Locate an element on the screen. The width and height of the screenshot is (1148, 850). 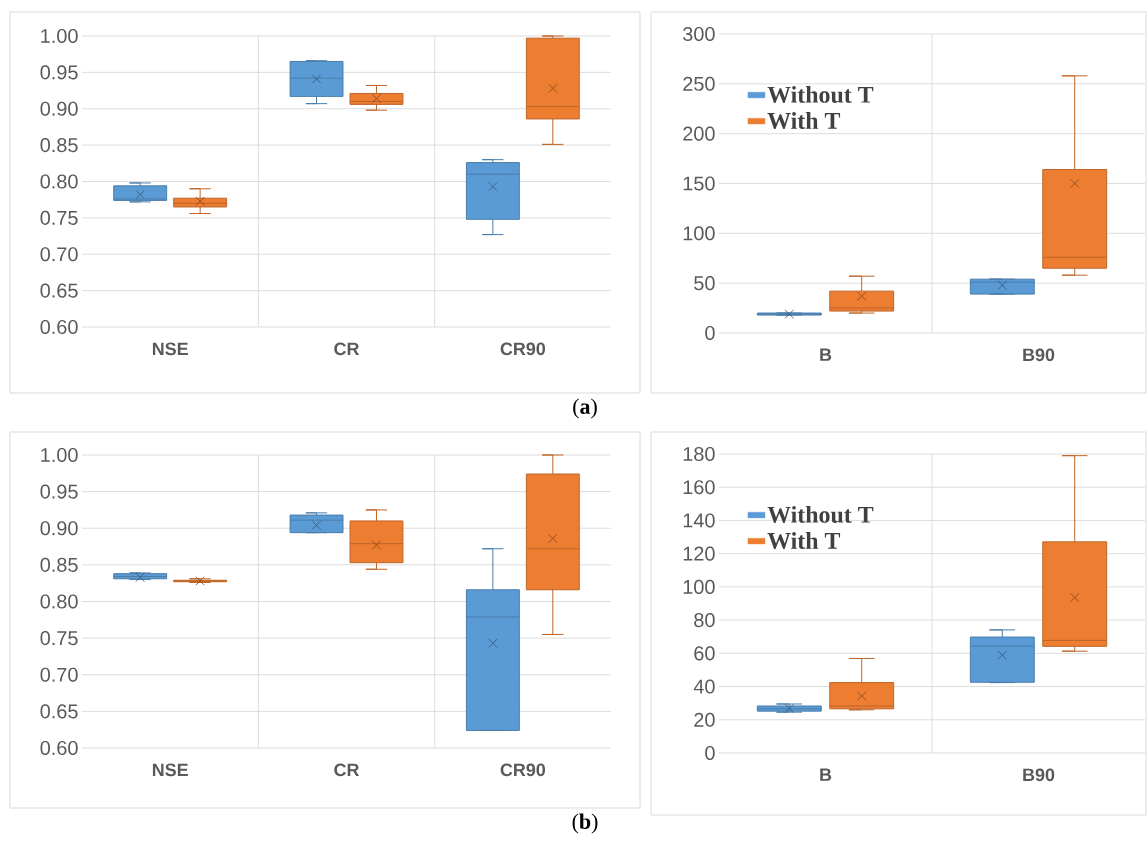
y-tick-label: 20 is located at coordinates (704, 719).